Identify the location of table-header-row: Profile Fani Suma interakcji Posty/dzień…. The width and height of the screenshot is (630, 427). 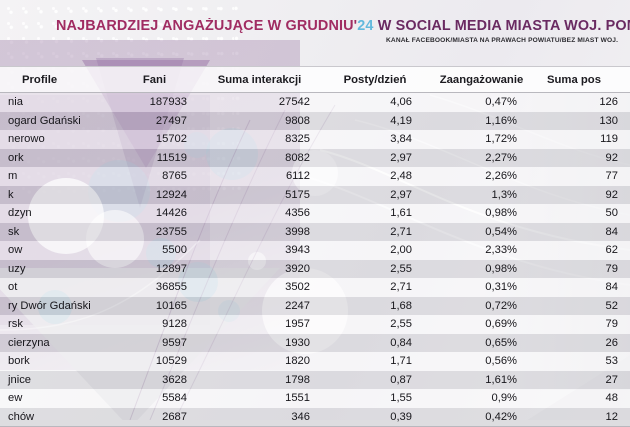
(315, 79).